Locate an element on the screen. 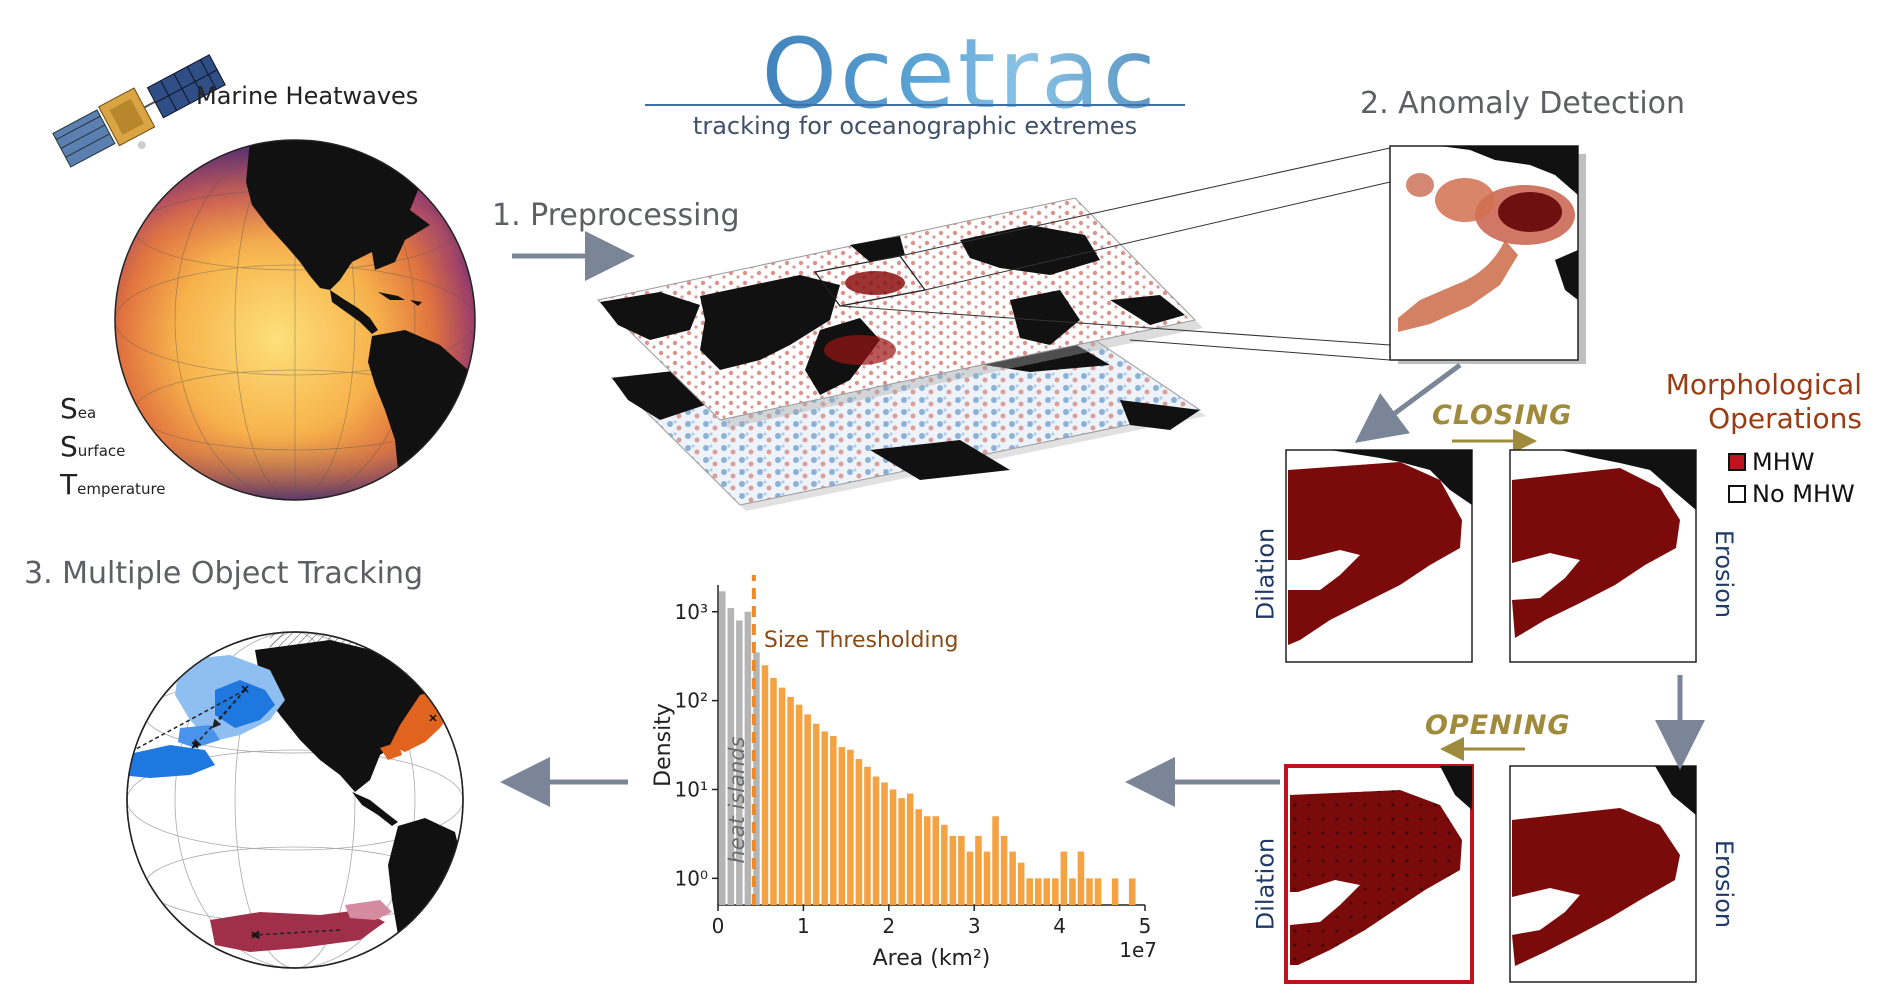 The image size is (1880, 1004). label-dilation-top: Dilation is located at coordinates (1265, 574).